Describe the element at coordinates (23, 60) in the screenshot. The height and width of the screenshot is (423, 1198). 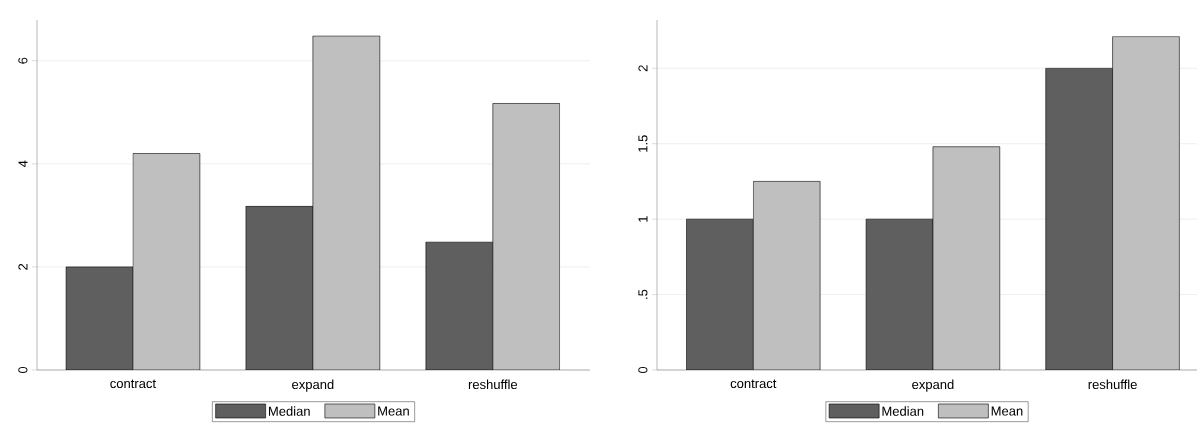
I see `y-tick-label: 6` at that location.